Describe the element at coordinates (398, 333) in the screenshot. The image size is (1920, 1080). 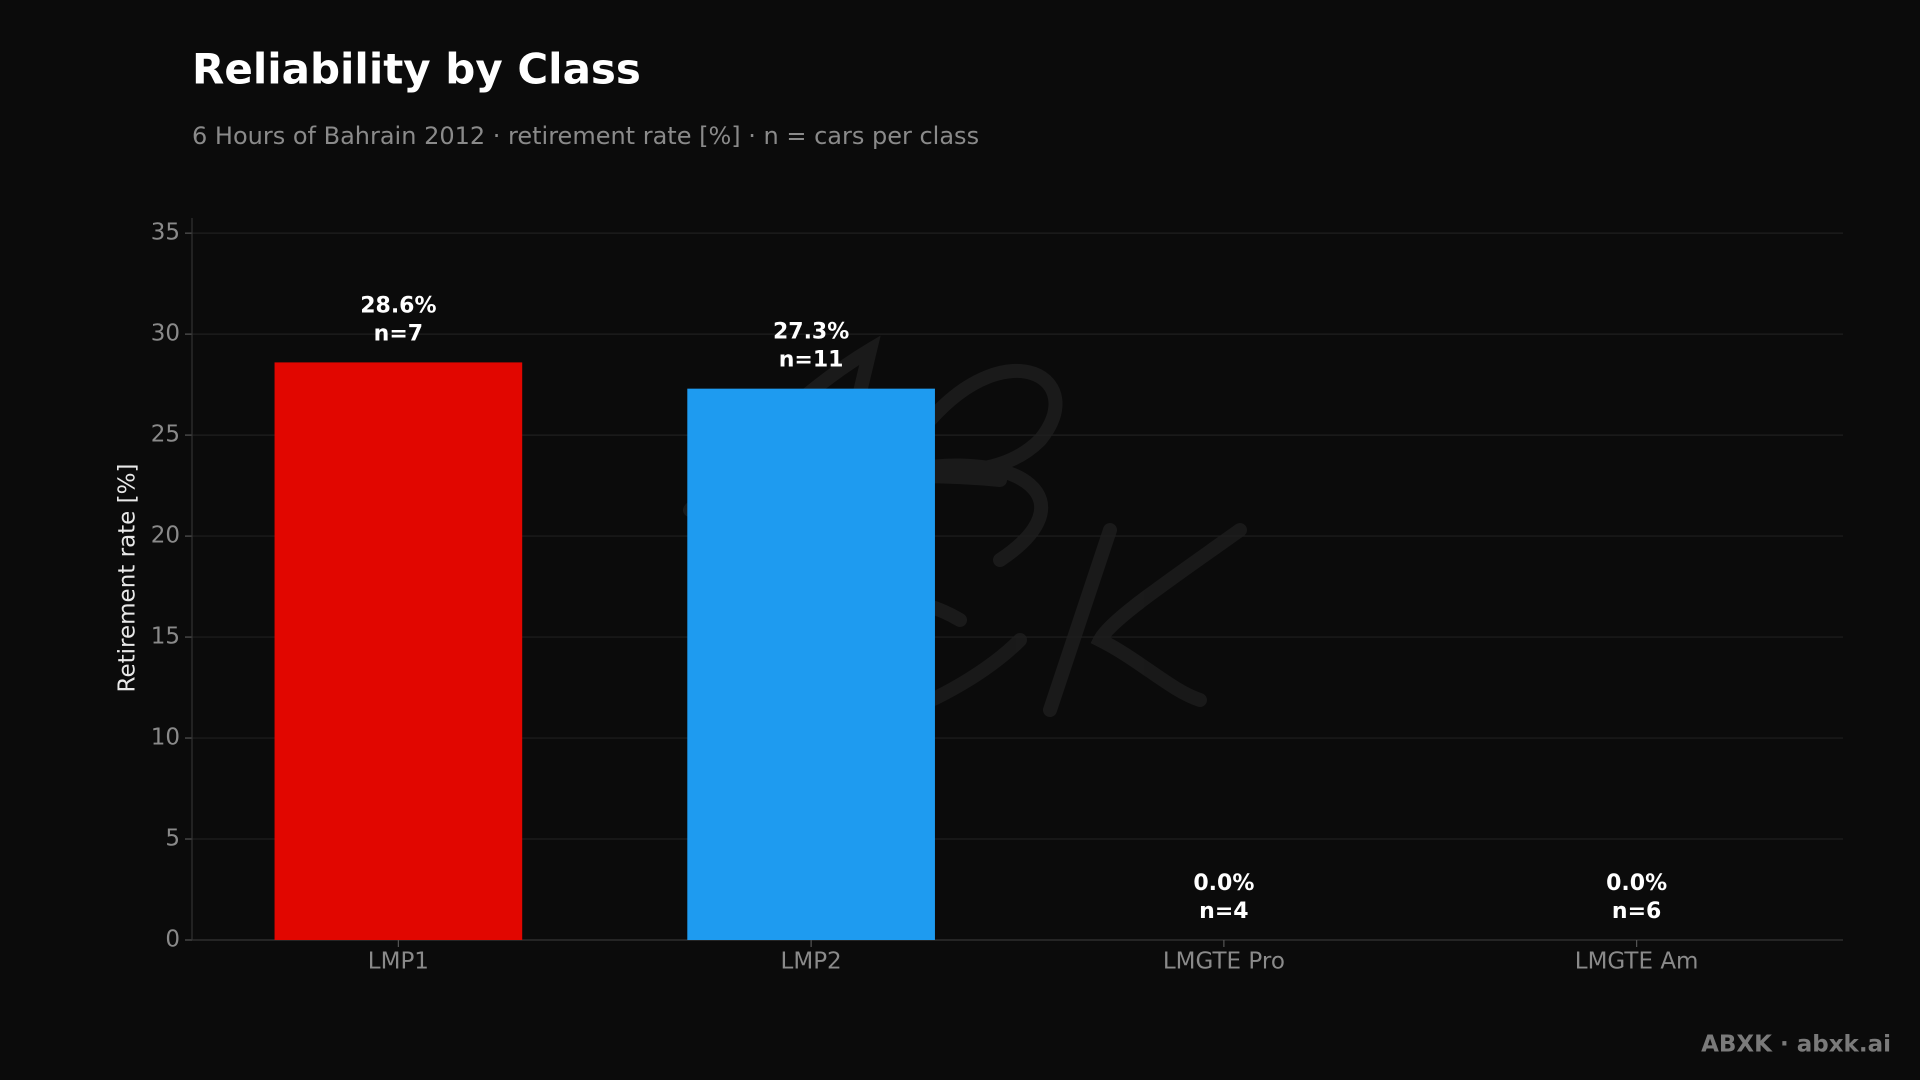
I see `count-label: n=7` at that location.